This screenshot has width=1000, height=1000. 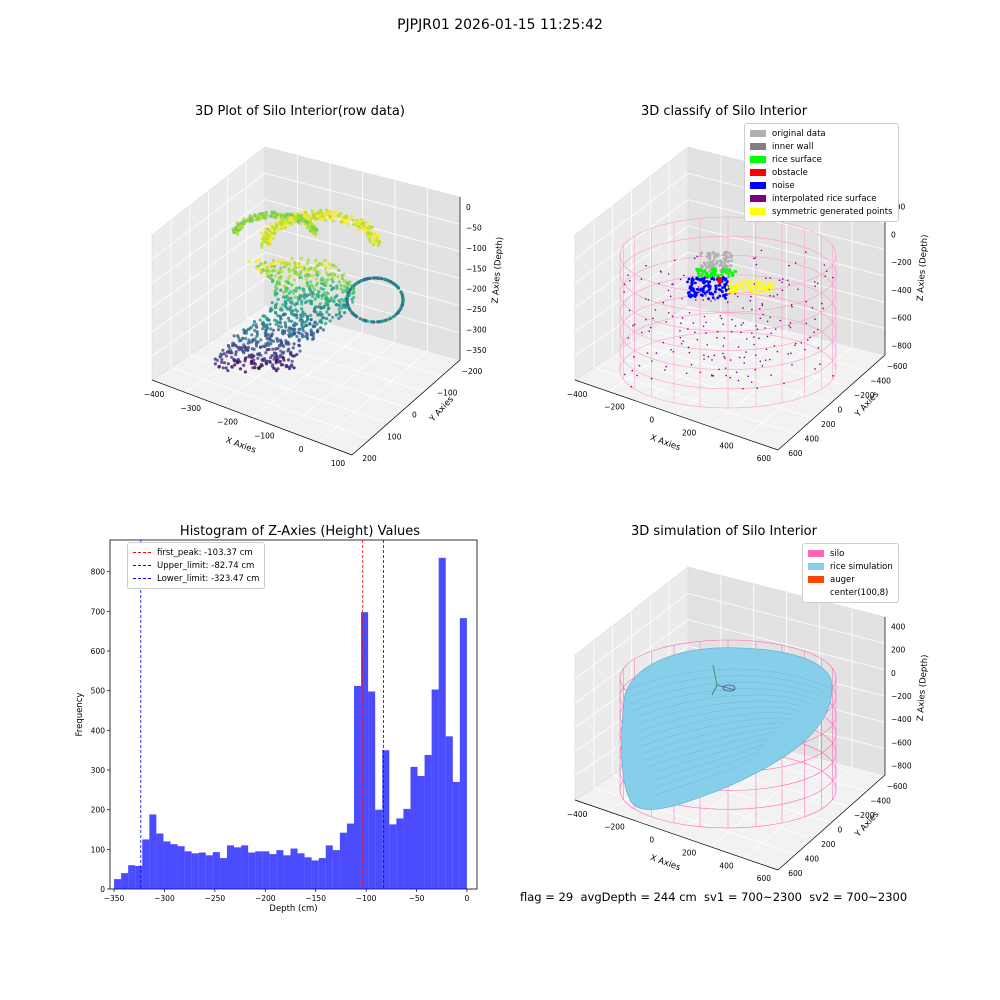 What do you see at coordinates (142, 552) in the screenshot?
I see `legend-line` at bounding box center [142, 552].